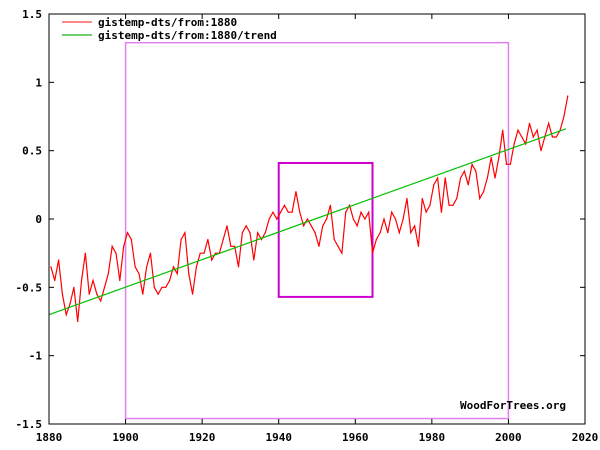 This screenshot has height=450, width=600. Describe the element at coordinates (585, 437) in the screenshot. I see `x-tick-label: 2020` at that location.